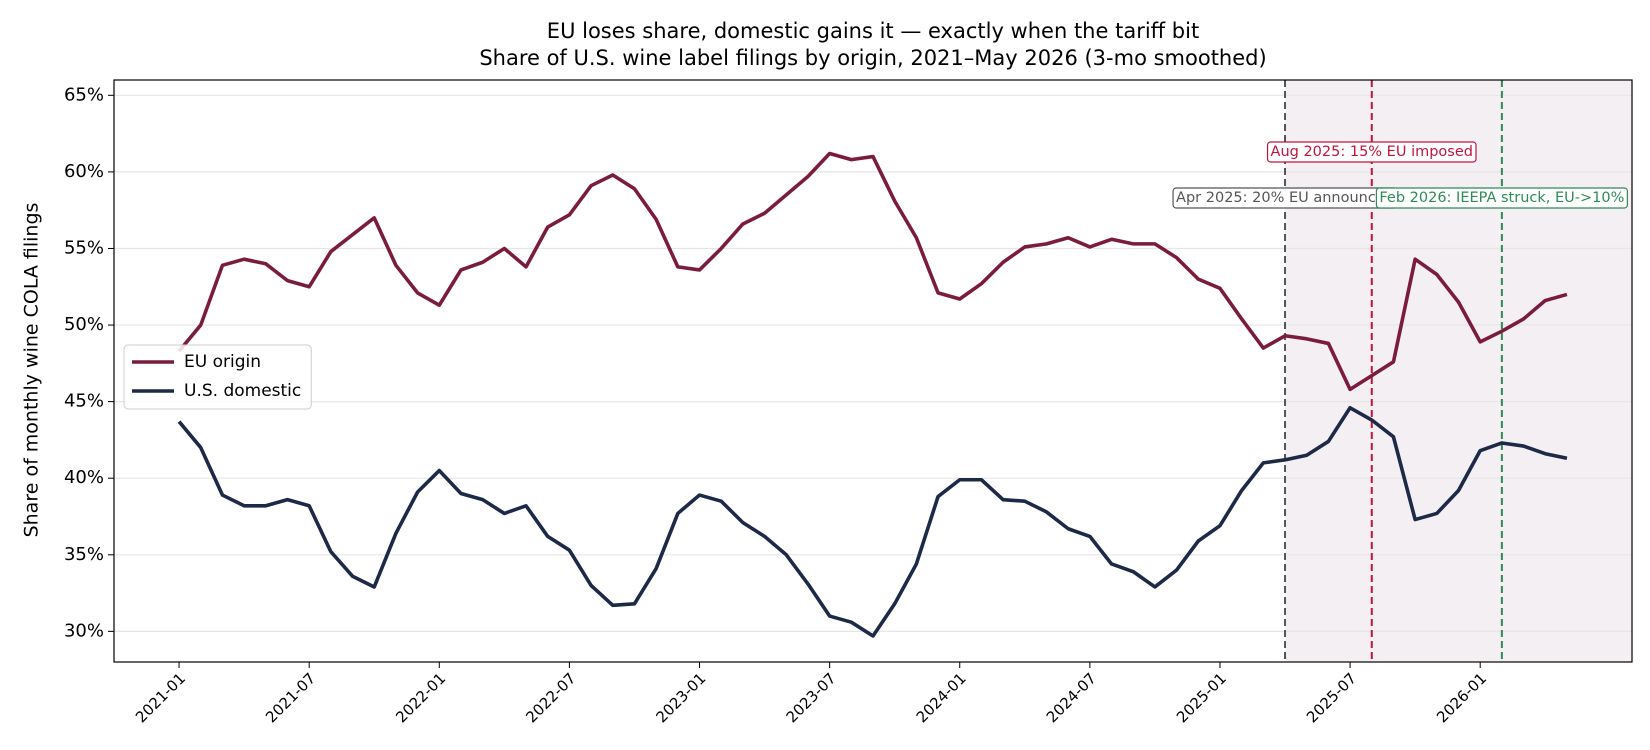 The image size is (1650, 750). What do you see at coordinates (84, 247) in the screenshot?
I see `y-tick-label: 55%` at bounding box center [84, 247].